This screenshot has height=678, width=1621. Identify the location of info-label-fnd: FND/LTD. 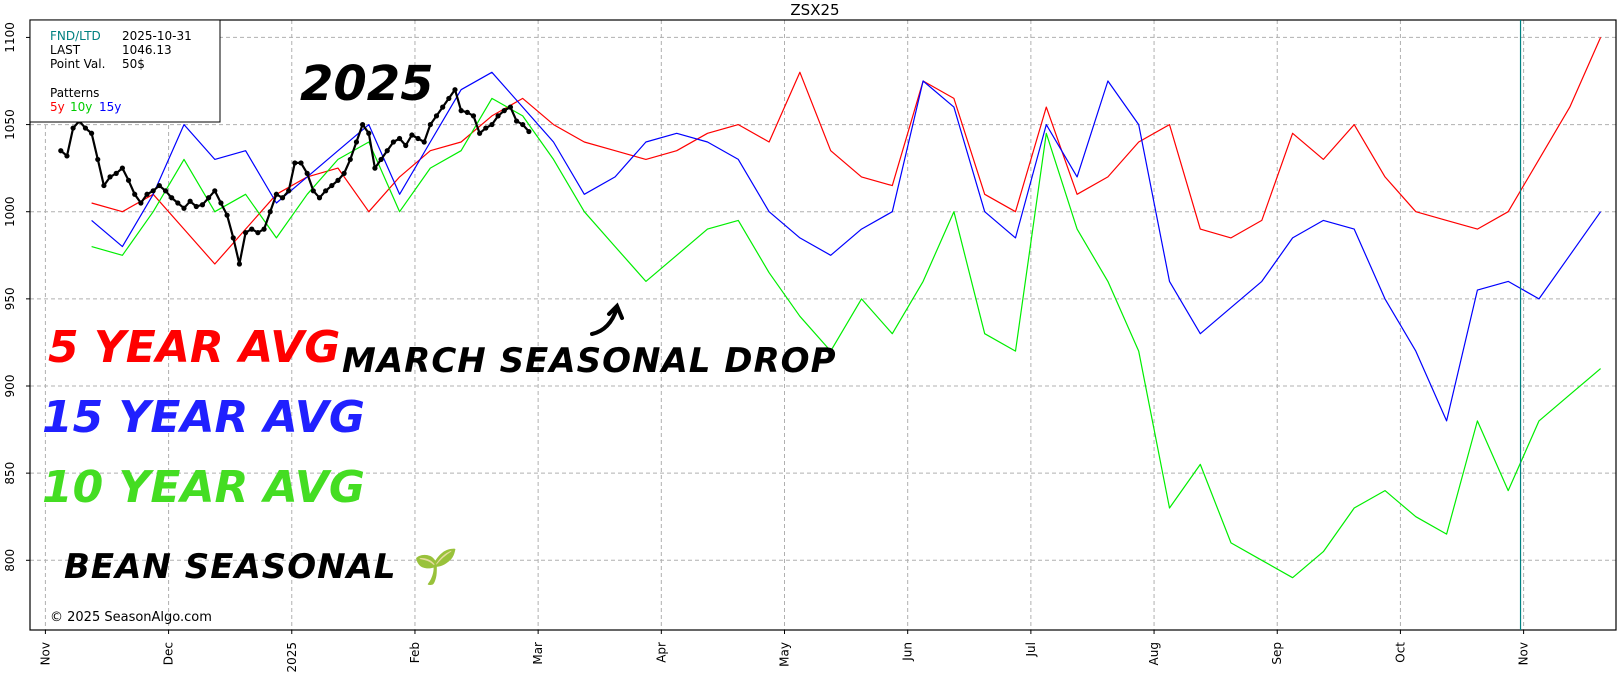
(75, 36).